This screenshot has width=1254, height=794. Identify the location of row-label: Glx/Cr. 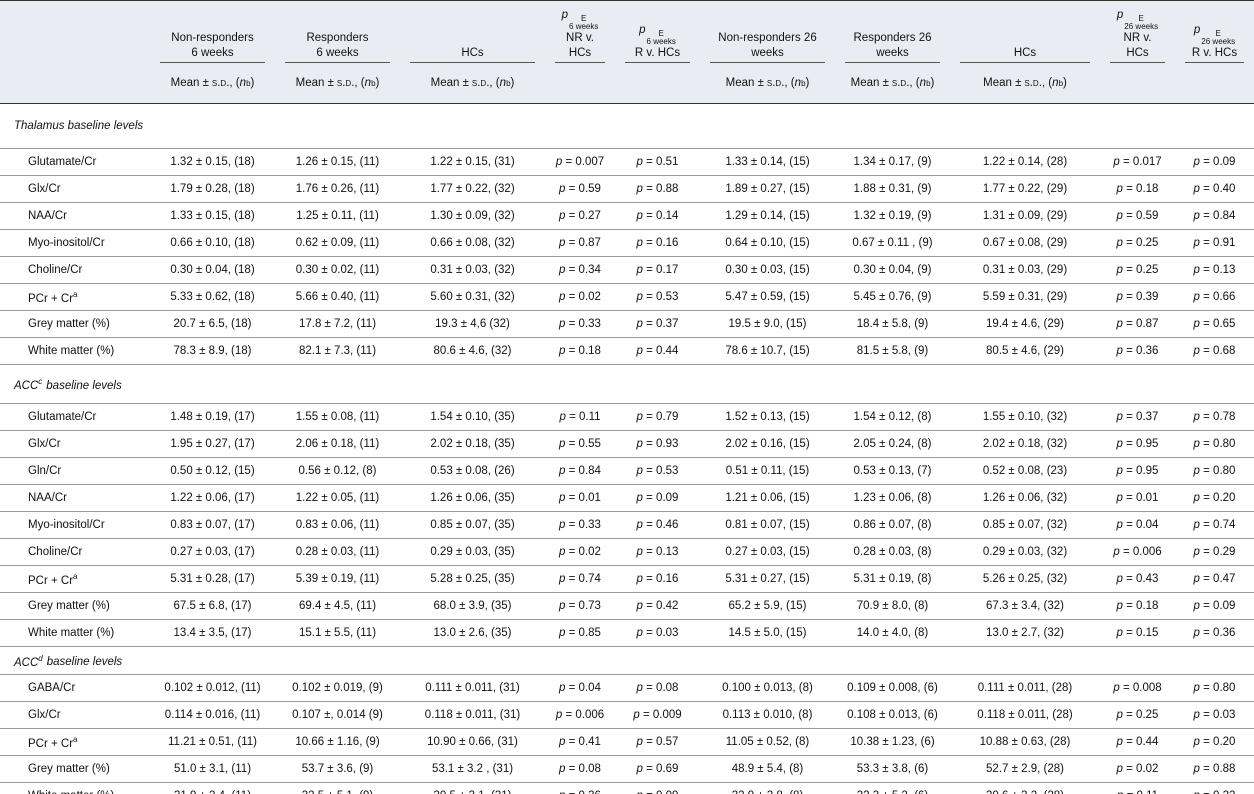
(75, 189).